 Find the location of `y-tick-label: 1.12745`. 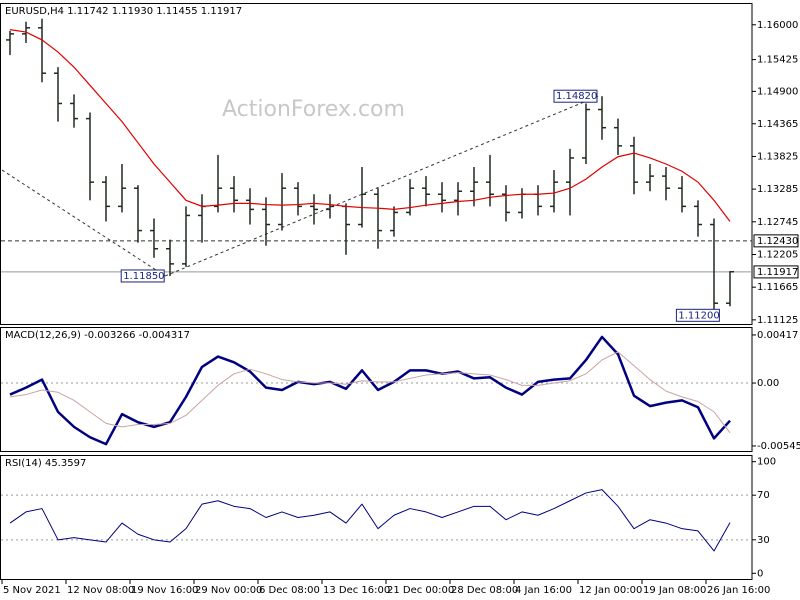

y-tick-label: 1.12745 is located at coordinates (777, 222).